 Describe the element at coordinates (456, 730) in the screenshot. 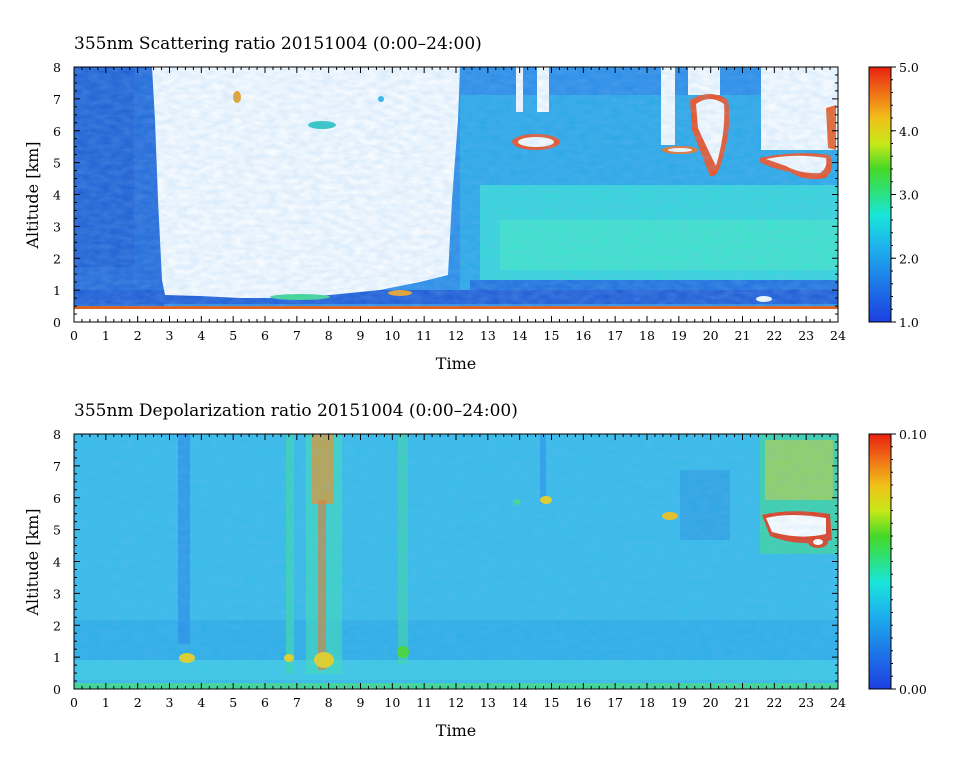

I see `depolarization-xlabel: Time` at that location.